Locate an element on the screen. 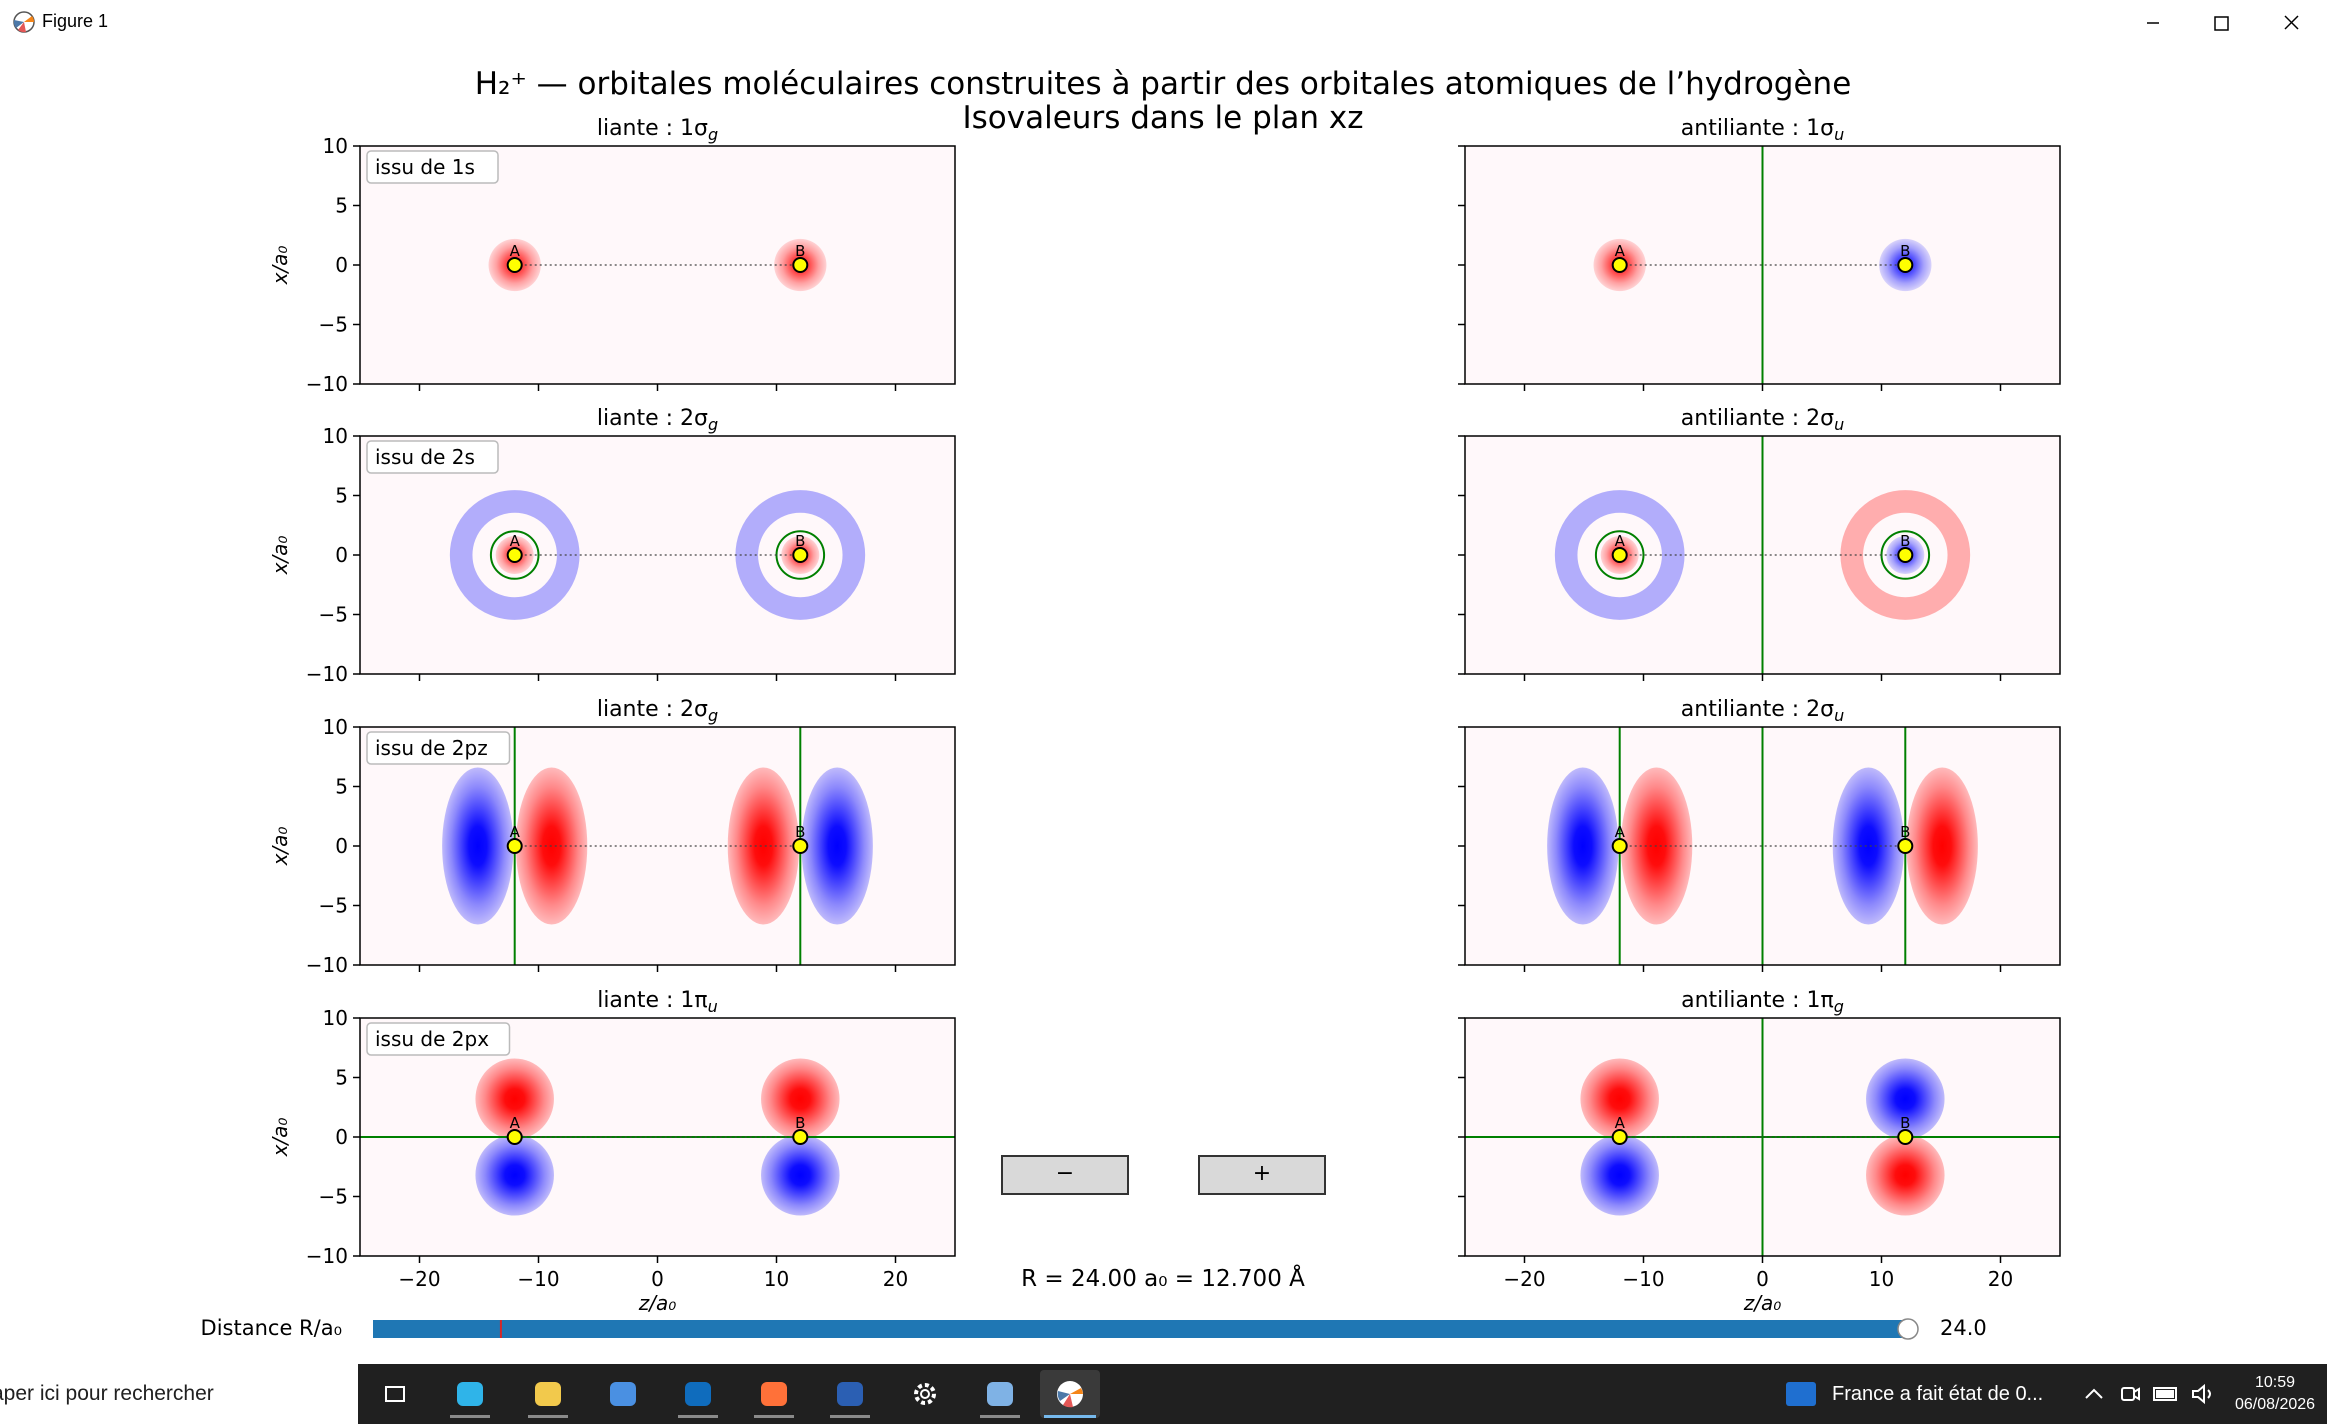 Image resolution: width=2327 pixels, height=1424 pixels. panel-2-antiliante-2s-ring is located at coordinates (1619, 555).